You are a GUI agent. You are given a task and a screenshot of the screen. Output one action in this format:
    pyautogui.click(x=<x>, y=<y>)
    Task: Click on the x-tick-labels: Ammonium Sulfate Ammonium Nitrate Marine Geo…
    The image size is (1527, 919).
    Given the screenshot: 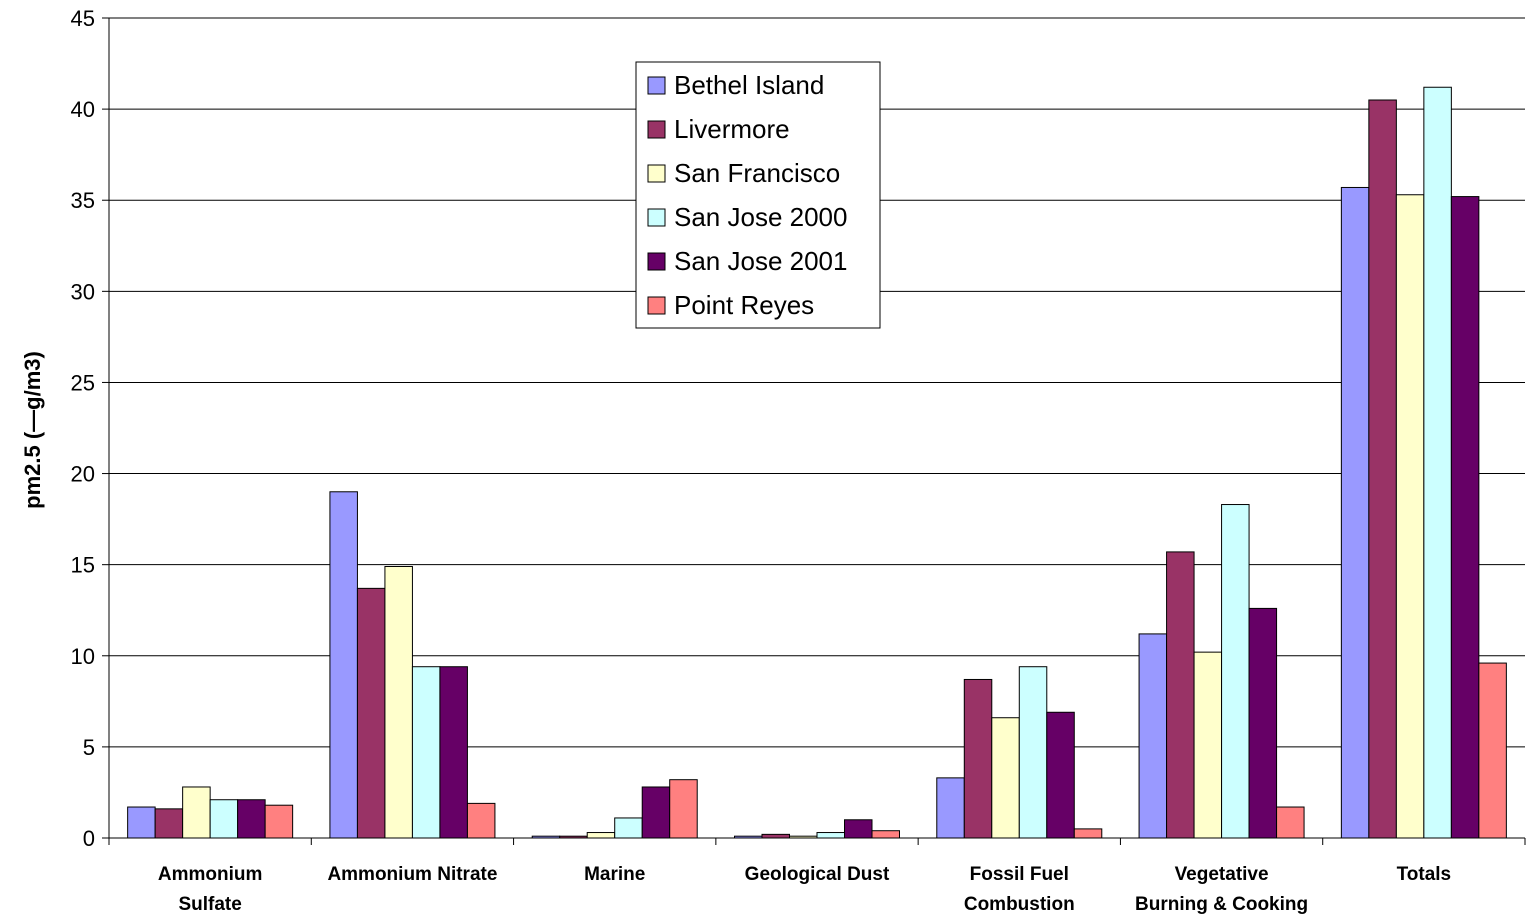 What is the action you would take?
    pyautogui.click(x=805, y=889)
    